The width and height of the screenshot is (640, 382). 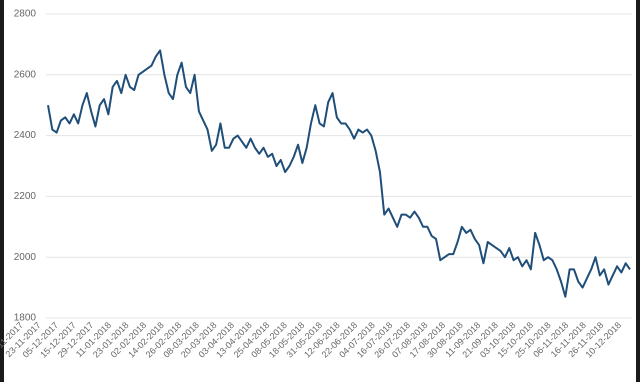 What do you see at coordinates (25, 14) in the screenshot?
I see `y-tick-label: 2800` at bounding box center [25, 14].